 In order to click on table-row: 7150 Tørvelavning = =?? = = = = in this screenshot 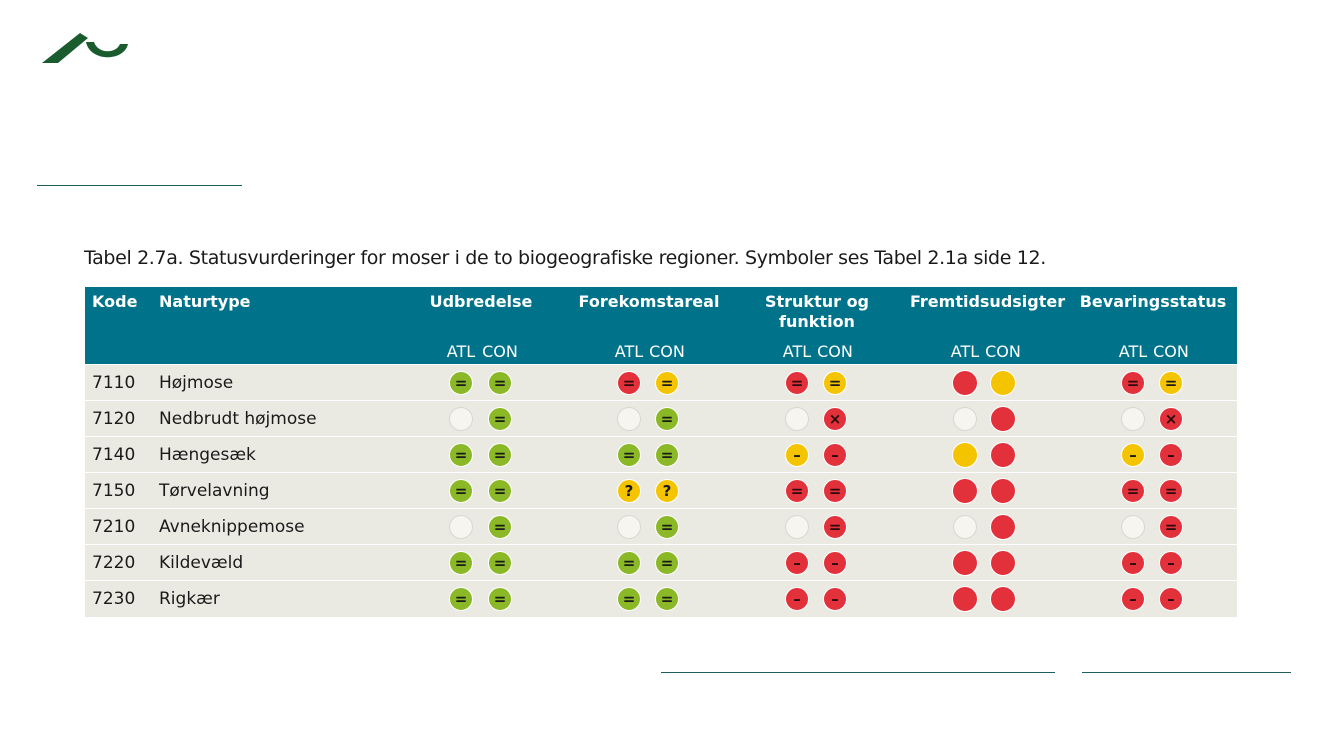, I will do `click(661, 491)`.